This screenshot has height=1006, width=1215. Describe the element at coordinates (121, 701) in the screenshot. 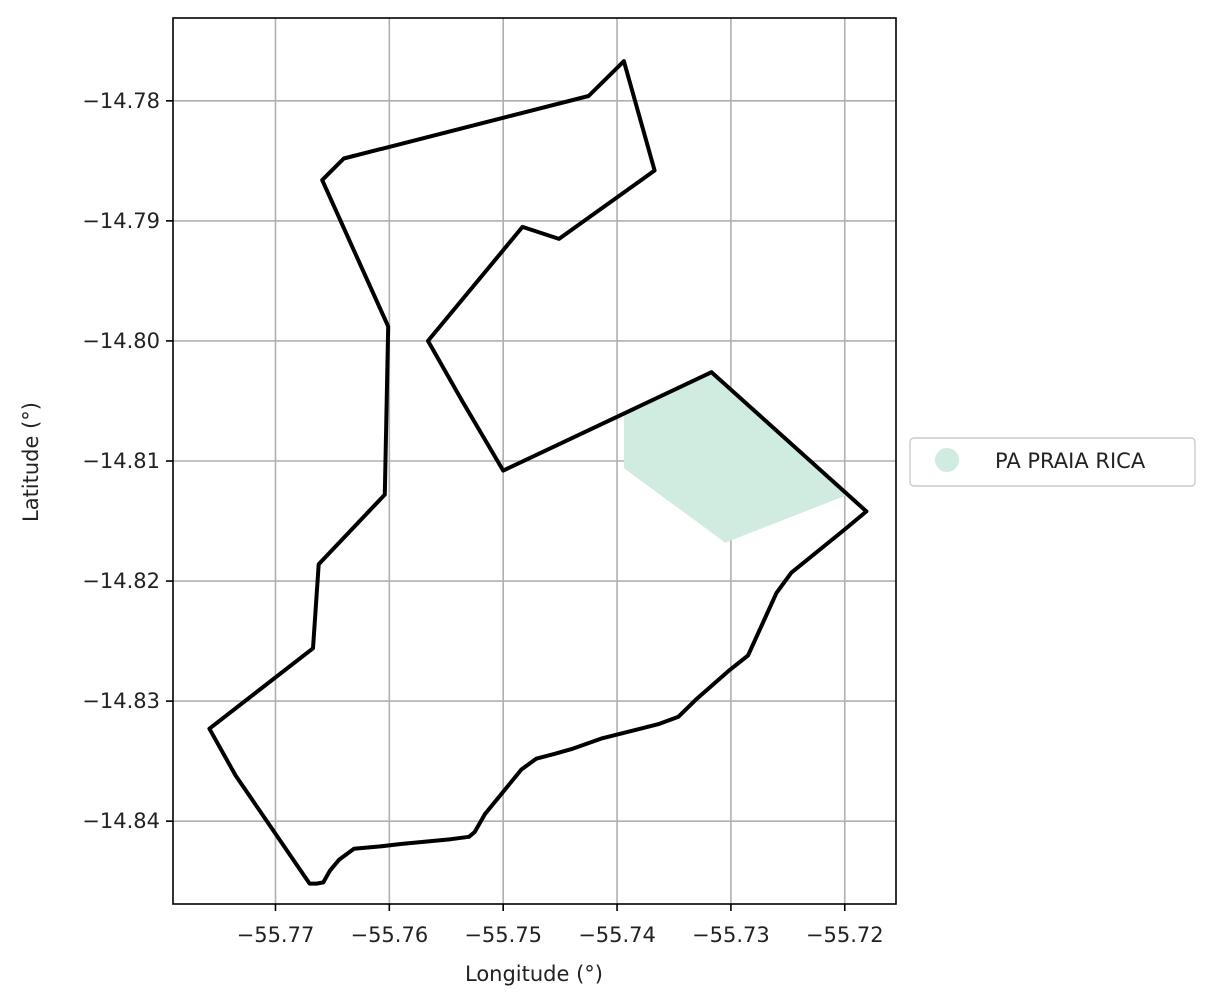

I see `y-tick-label: −14.83` at that location.